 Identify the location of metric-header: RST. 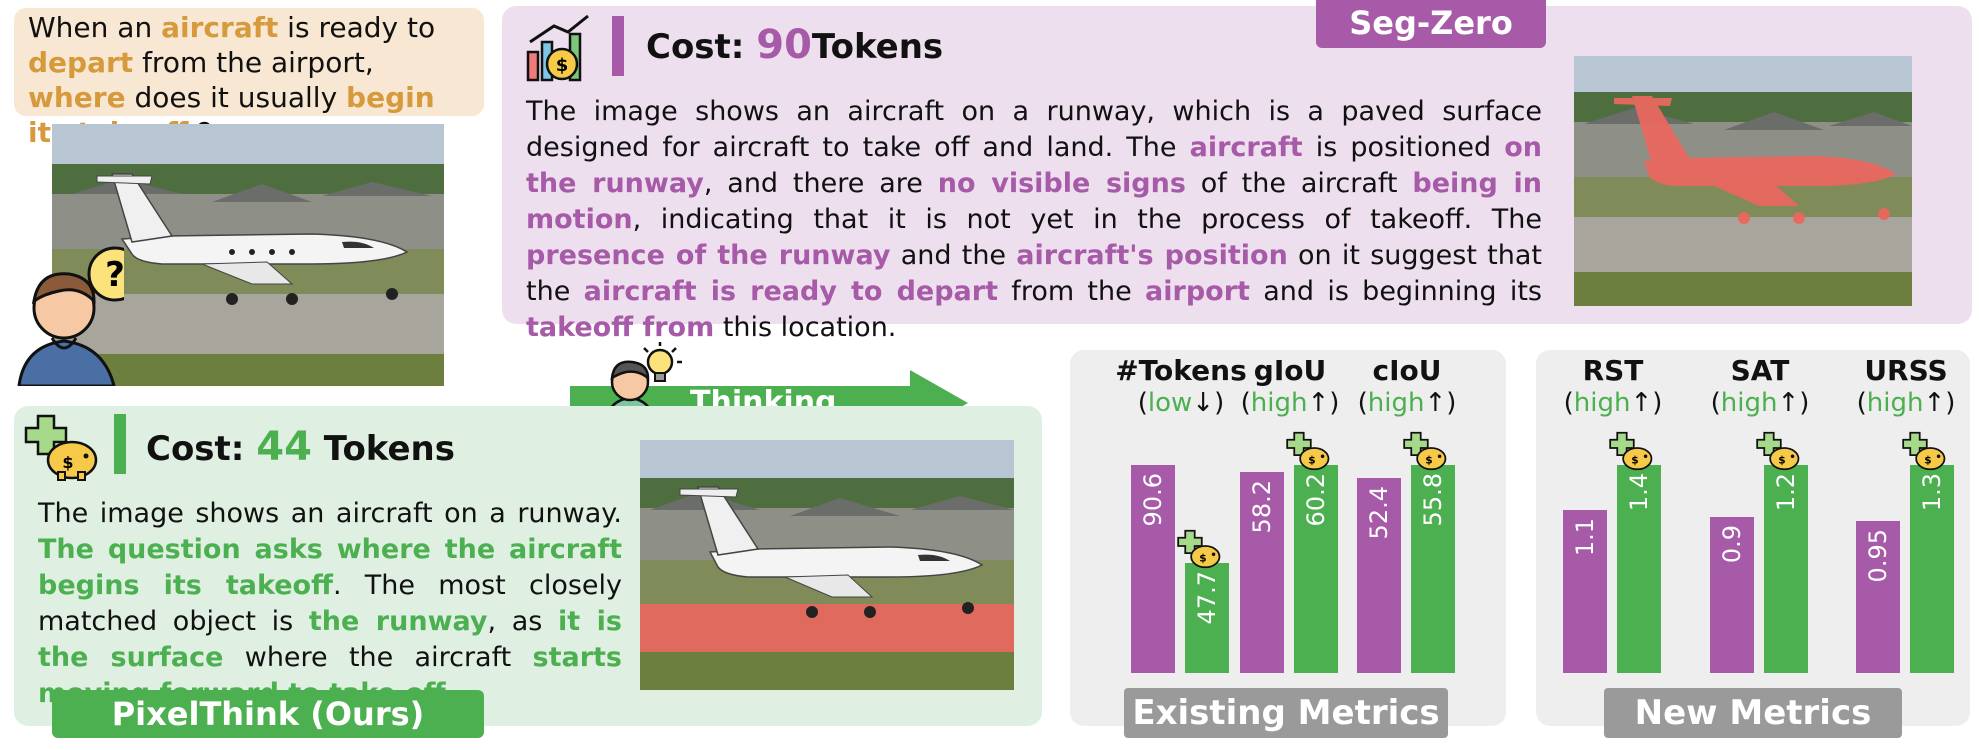
(1613, 370).